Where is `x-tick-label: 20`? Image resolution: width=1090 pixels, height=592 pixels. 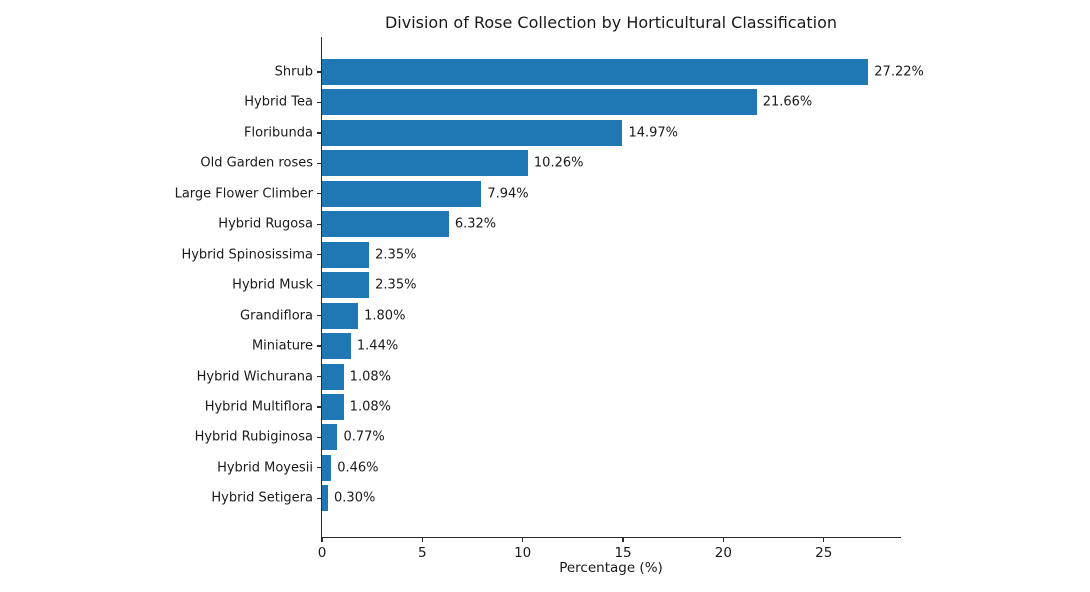
x-tick-label: 20 is located at coordinates (723, 553).